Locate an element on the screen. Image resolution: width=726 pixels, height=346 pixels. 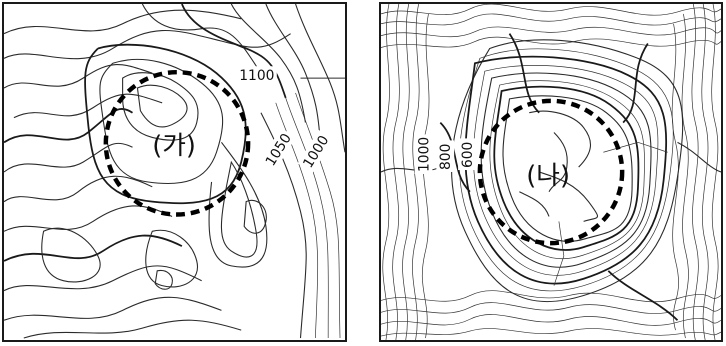
elevation-label-1100: 1100 is located at coordinates (256, 76).